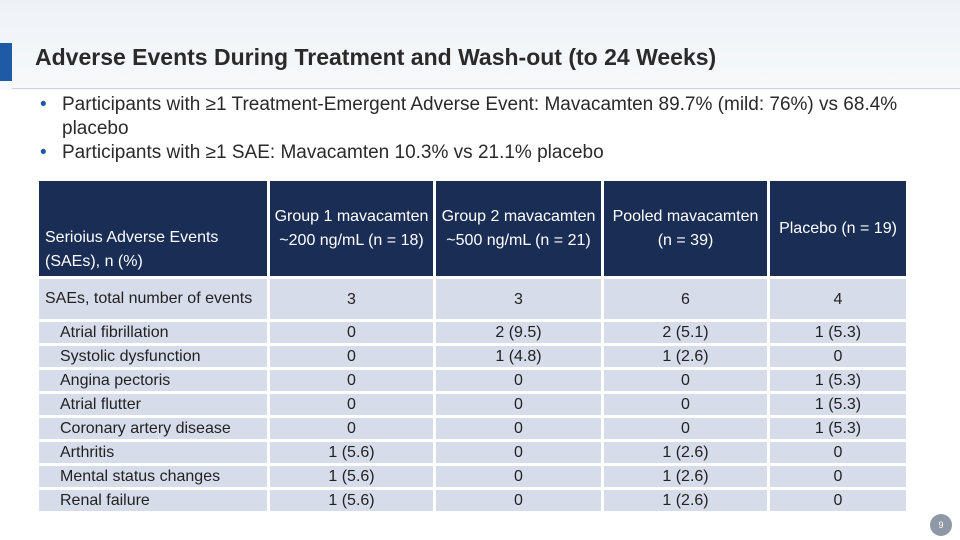 This screenshot has width=960, height=540. I want to click on header-cell-pooled: Pooled mavacamten (n = 39), so click(685, 228).